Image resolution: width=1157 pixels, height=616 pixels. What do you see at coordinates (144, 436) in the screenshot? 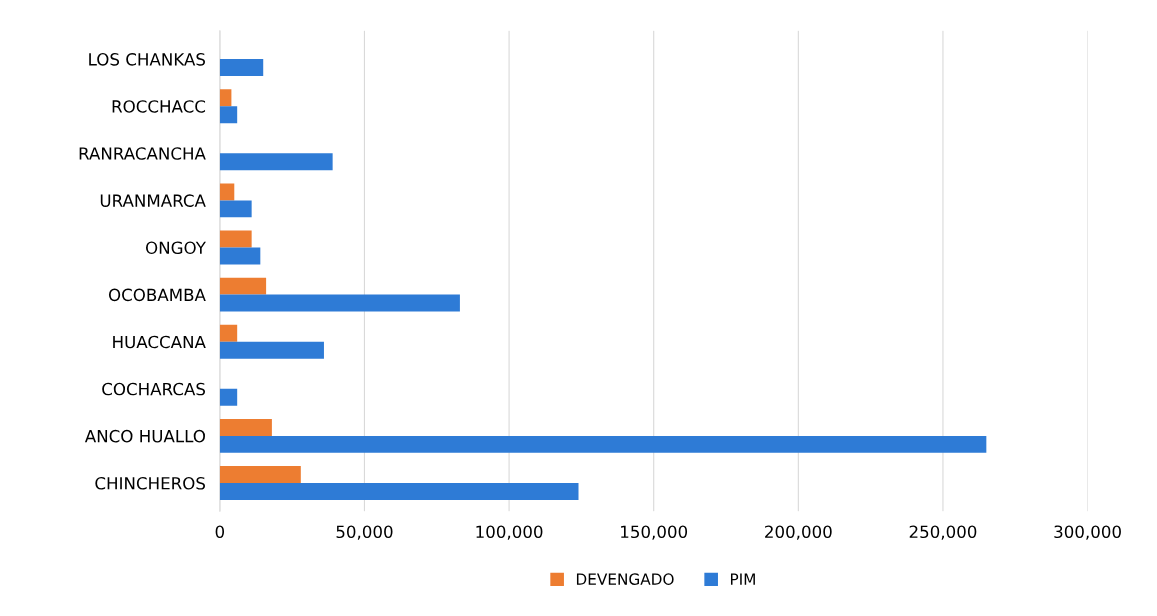
I see `y-tick-label: ANCO HUALLO` at bounding box center [144, 436].